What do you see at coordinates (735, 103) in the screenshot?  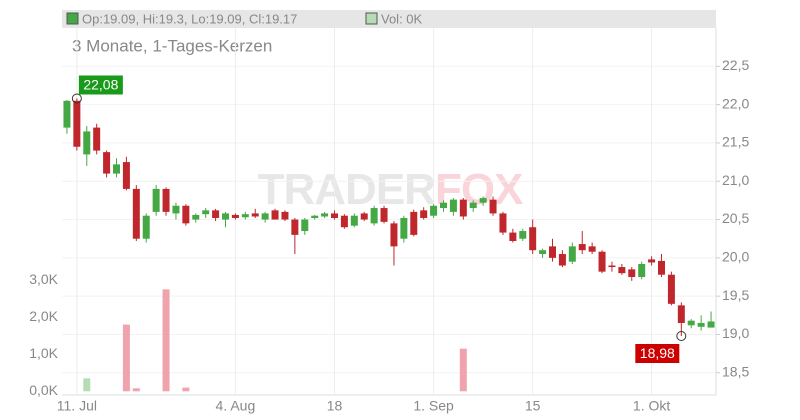 I see `y-tick-label: 22,0` at bounding box center [735, 103].